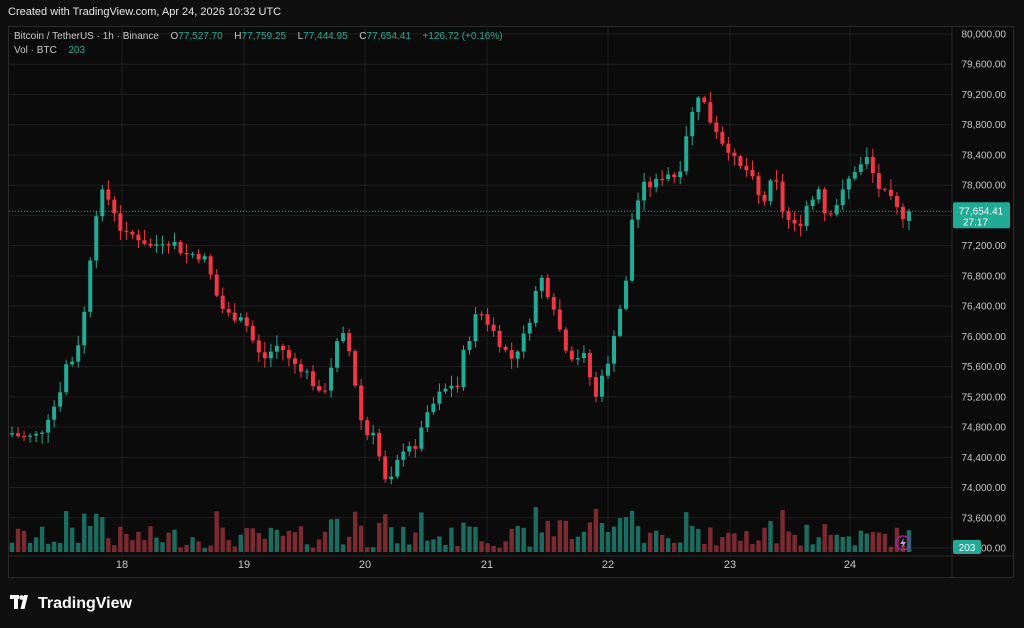  What do you see at coordinates (984, 337) in the screenshot?
I see `price-tick-label: 76,000.00` at bounding box center [984, 337].